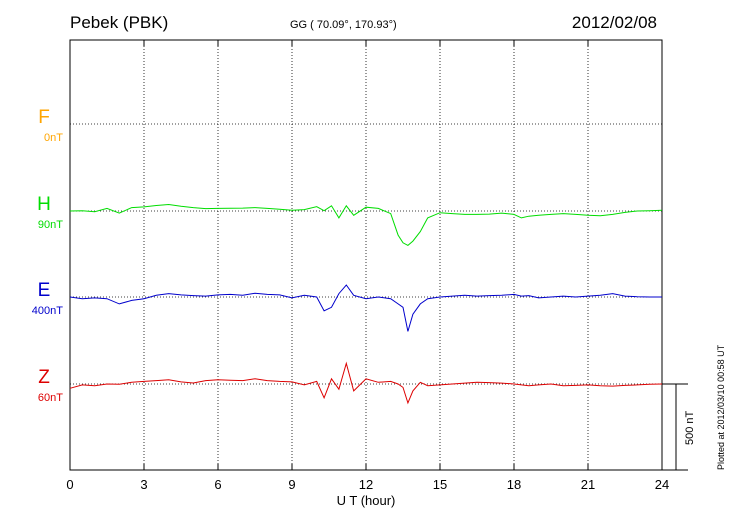  What do you see at coordinates (662, 484) in the screenshot?
I see `x-tick-label: 24` at bounding box center [662, 484].